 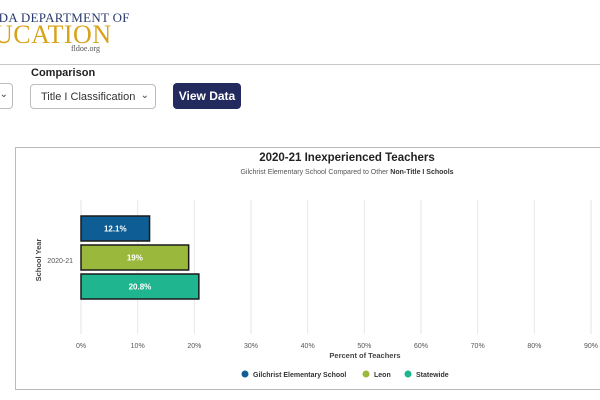 I want to click on x-tick-label: 30%, so click(x=251, y=346).